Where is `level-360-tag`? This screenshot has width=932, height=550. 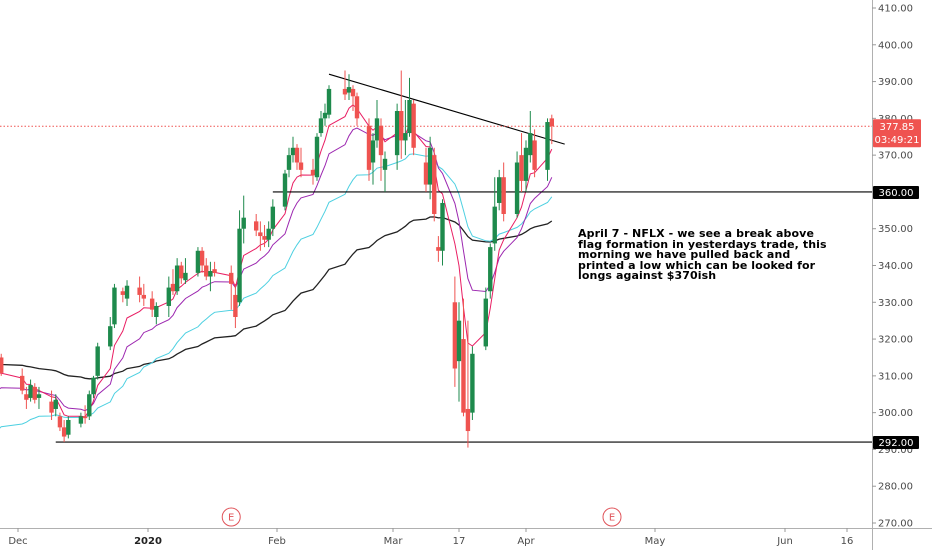 level-360-tag is located at coordinates (896, 192).